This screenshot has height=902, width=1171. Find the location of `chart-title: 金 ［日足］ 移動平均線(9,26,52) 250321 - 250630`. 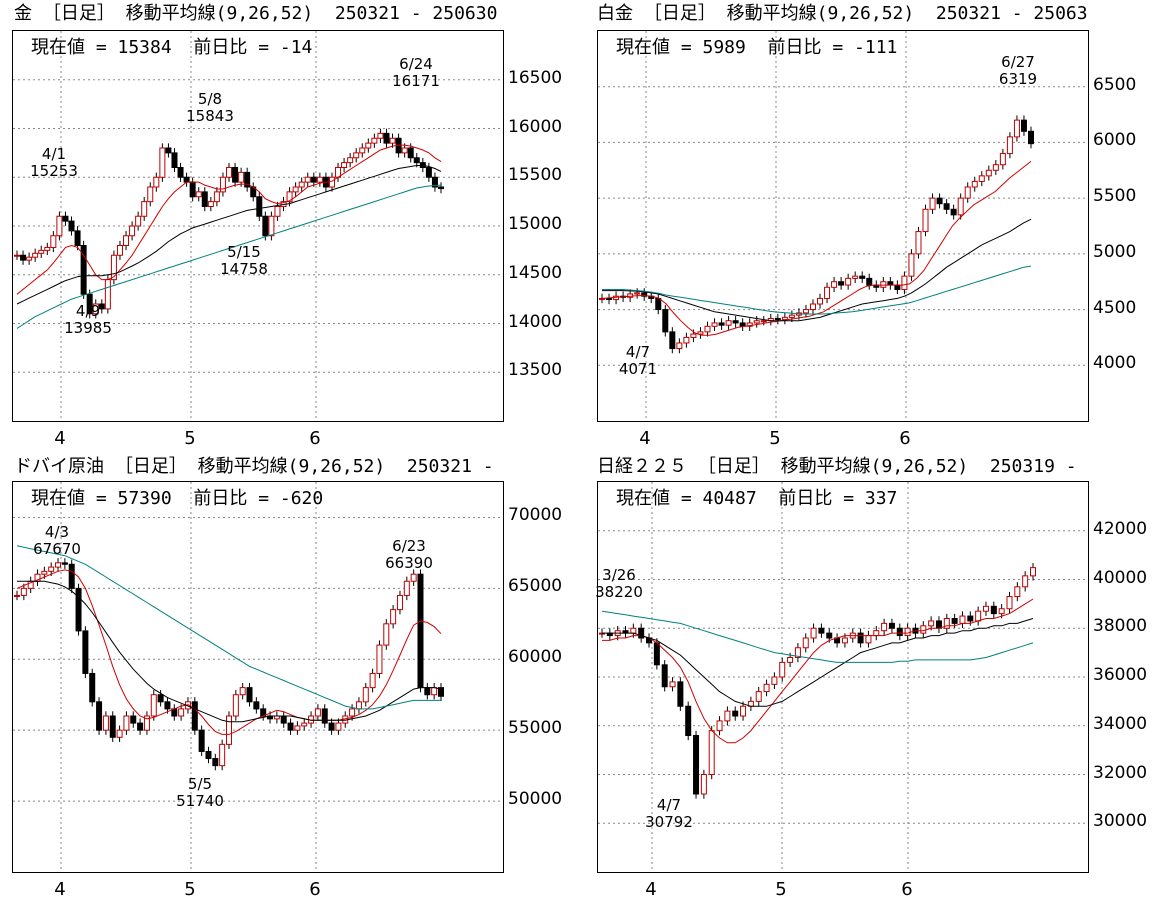

chart-title: 金 ［日足］ 移動平均線(9,26,52) 250321 - 250630 is located at coordinates (256, 13).